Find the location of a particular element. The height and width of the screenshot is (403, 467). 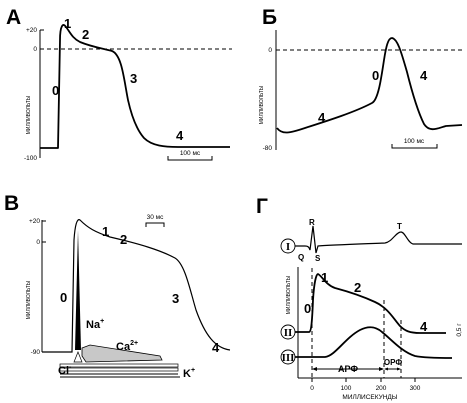

panel-d-trace-iii-label: III is located at coordinates (288, 358).